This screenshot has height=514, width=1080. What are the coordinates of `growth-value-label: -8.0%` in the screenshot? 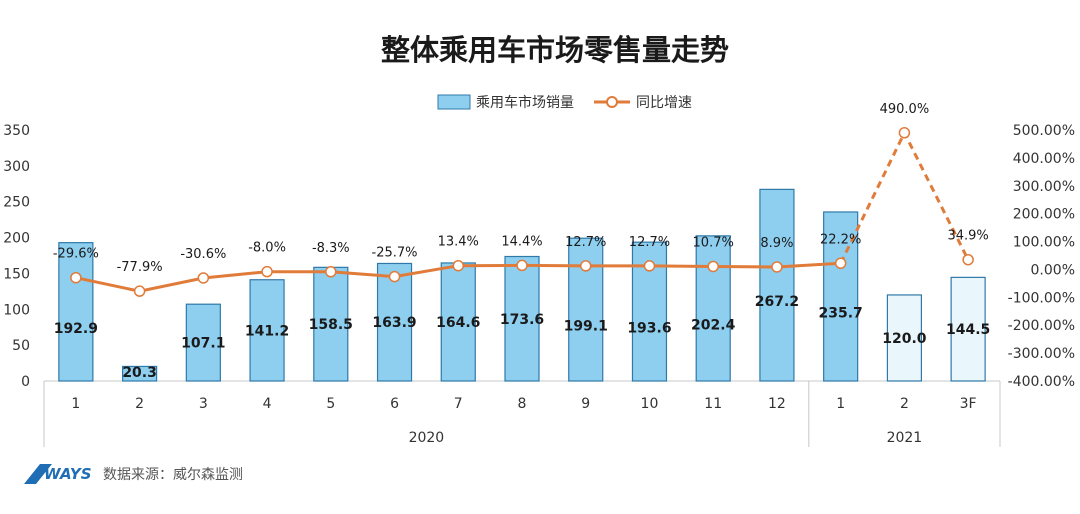 It's located at (267, 248).